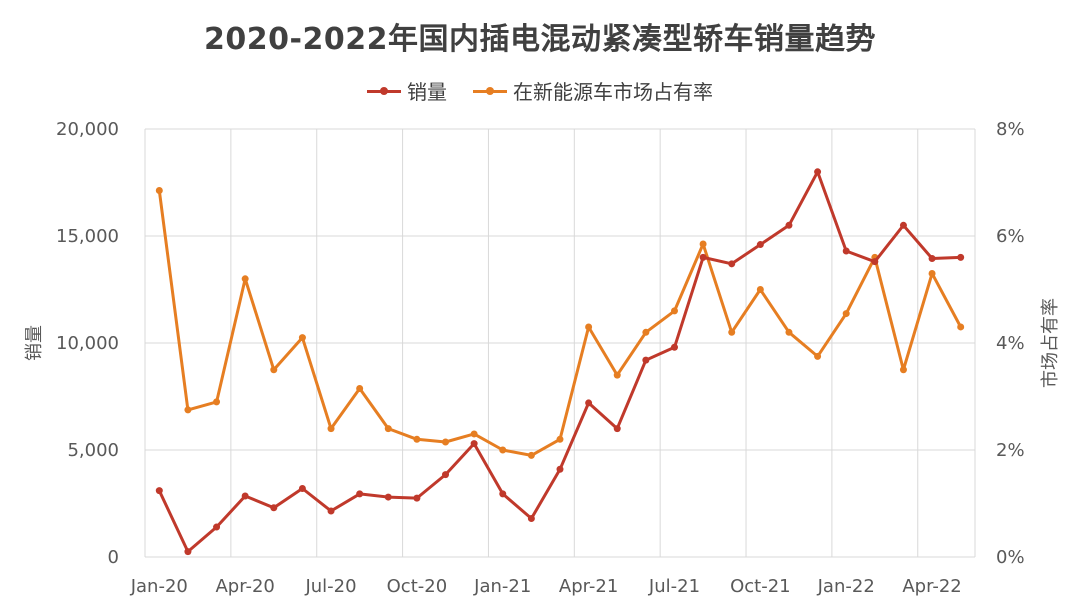 This screenshot has height=608, width=1080. I want to click on chart-legend: 销量 在新能源车市场占有率, so click(540, 90).